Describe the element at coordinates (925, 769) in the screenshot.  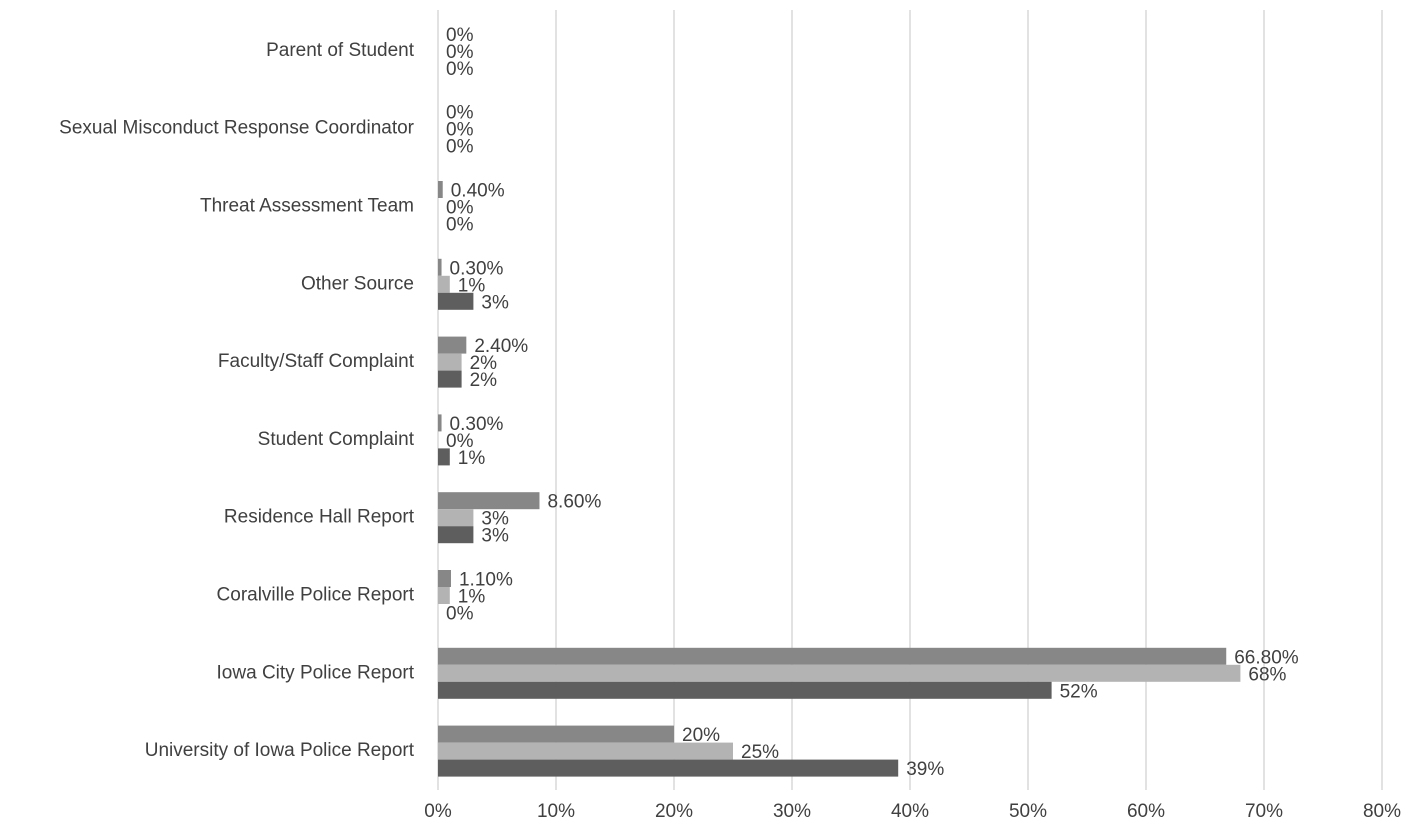
I see `value-label: 39%` at that location.